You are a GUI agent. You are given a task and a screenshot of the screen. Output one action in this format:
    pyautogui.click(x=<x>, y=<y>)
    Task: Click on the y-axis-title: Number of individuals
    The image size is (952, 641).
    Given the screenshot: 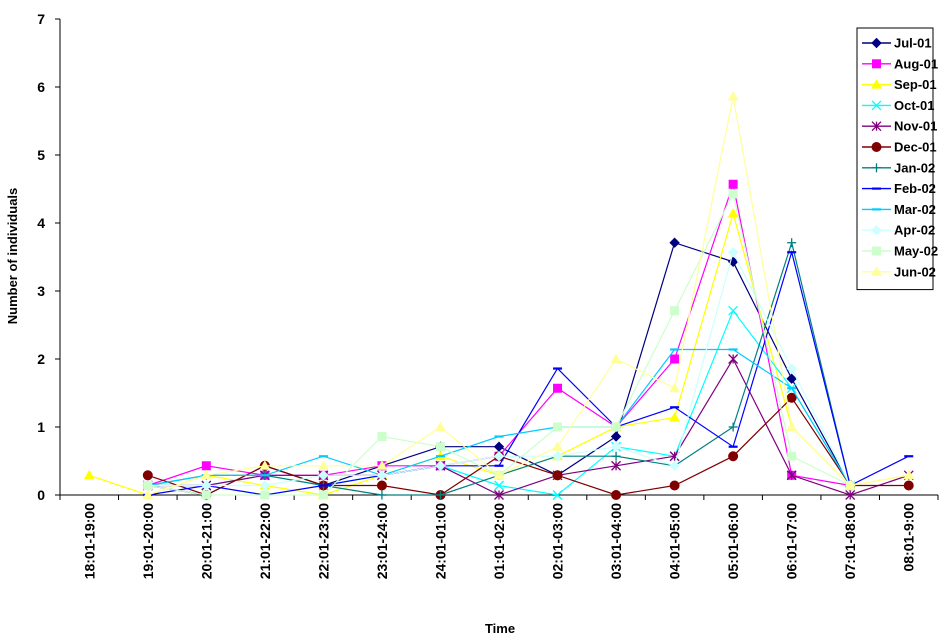 What is the action you would take?
    pyautogui.click(x=12, y=256)
    